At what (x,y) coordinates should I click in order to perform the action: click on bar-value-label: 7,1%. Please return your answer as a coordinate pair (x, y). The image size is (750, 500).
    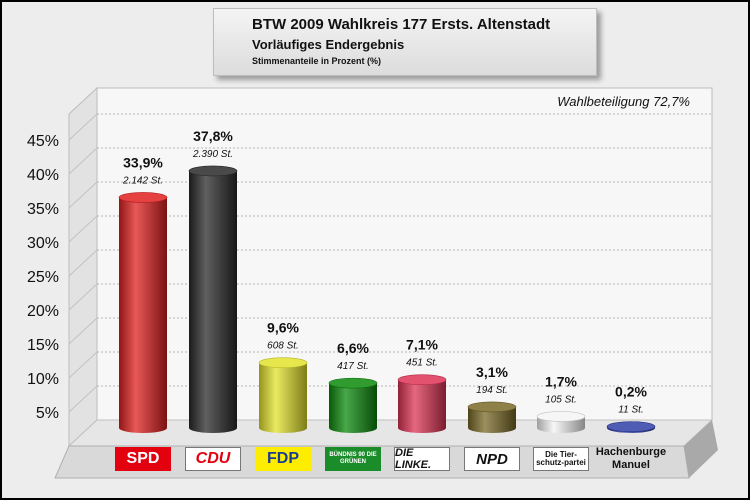
    Looking at the image, I should click on (422, 345).